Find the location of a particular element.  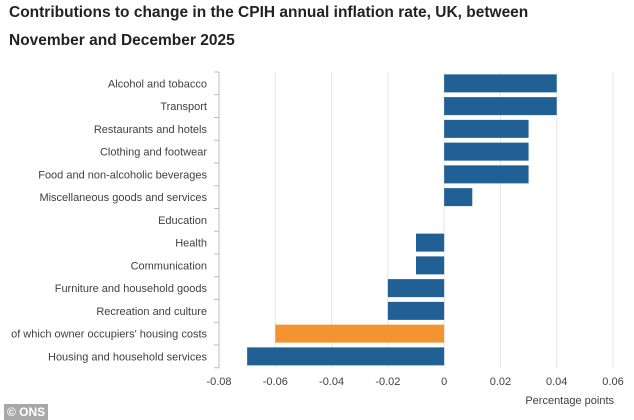

category-label: Housing and household services is located at coordinates (127, 357).